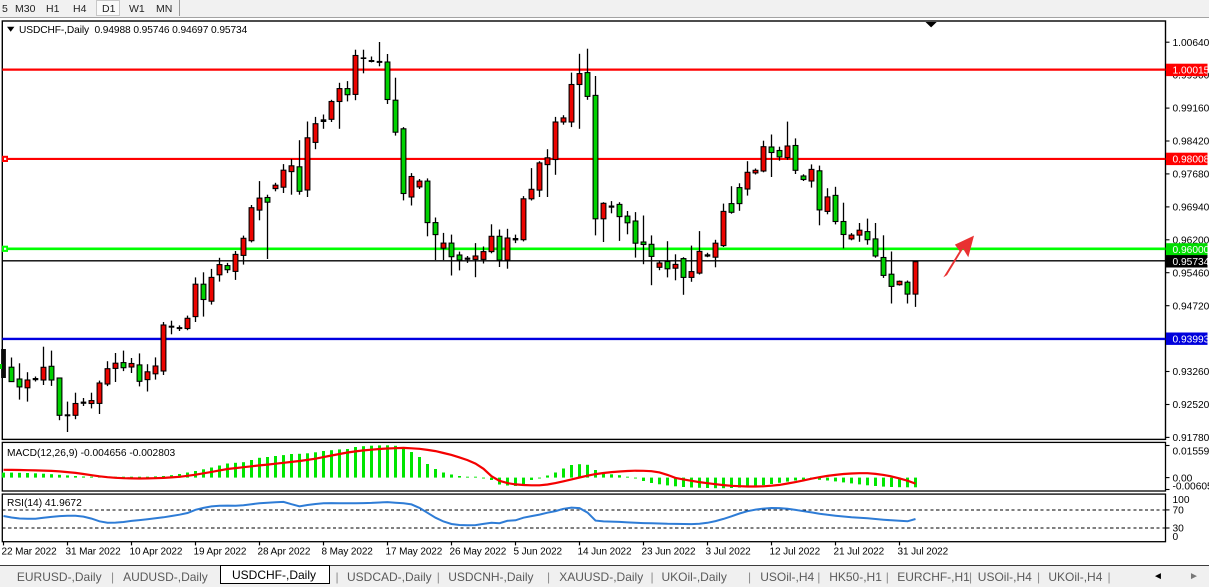  What do you see at coordinates (1191, 76) in the screenshot?
I see `svg-text: 0.99900` at bounding box center [1191, 76].